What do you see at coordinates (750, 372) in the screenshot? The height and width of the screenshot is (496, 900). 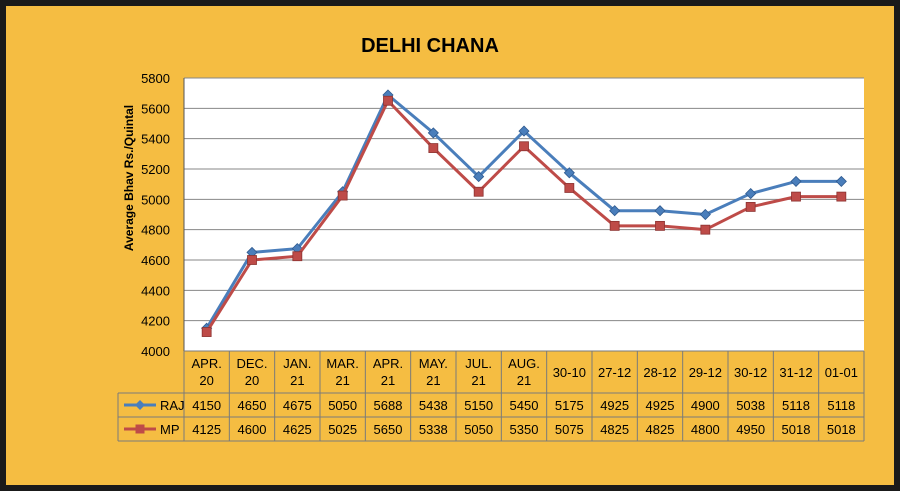 I see `x-tick-label: 30-12` at bounding box center [750, 372].